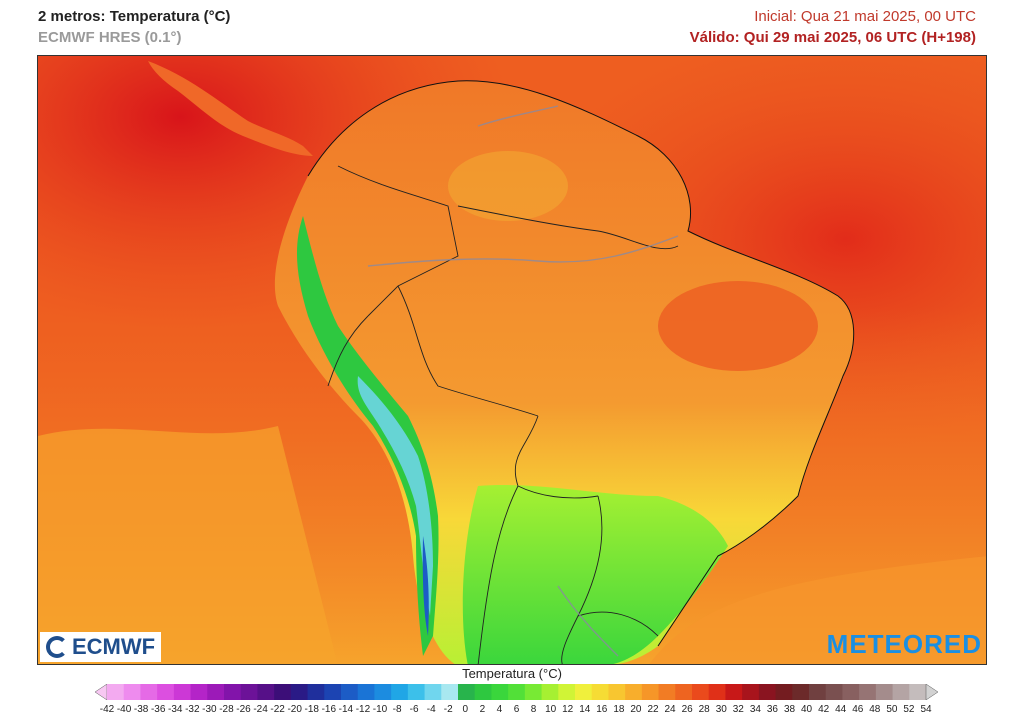  Describe the element at coordinates (533, 709) in the screenshot. I see `legend-tick-label: 8` at that location.